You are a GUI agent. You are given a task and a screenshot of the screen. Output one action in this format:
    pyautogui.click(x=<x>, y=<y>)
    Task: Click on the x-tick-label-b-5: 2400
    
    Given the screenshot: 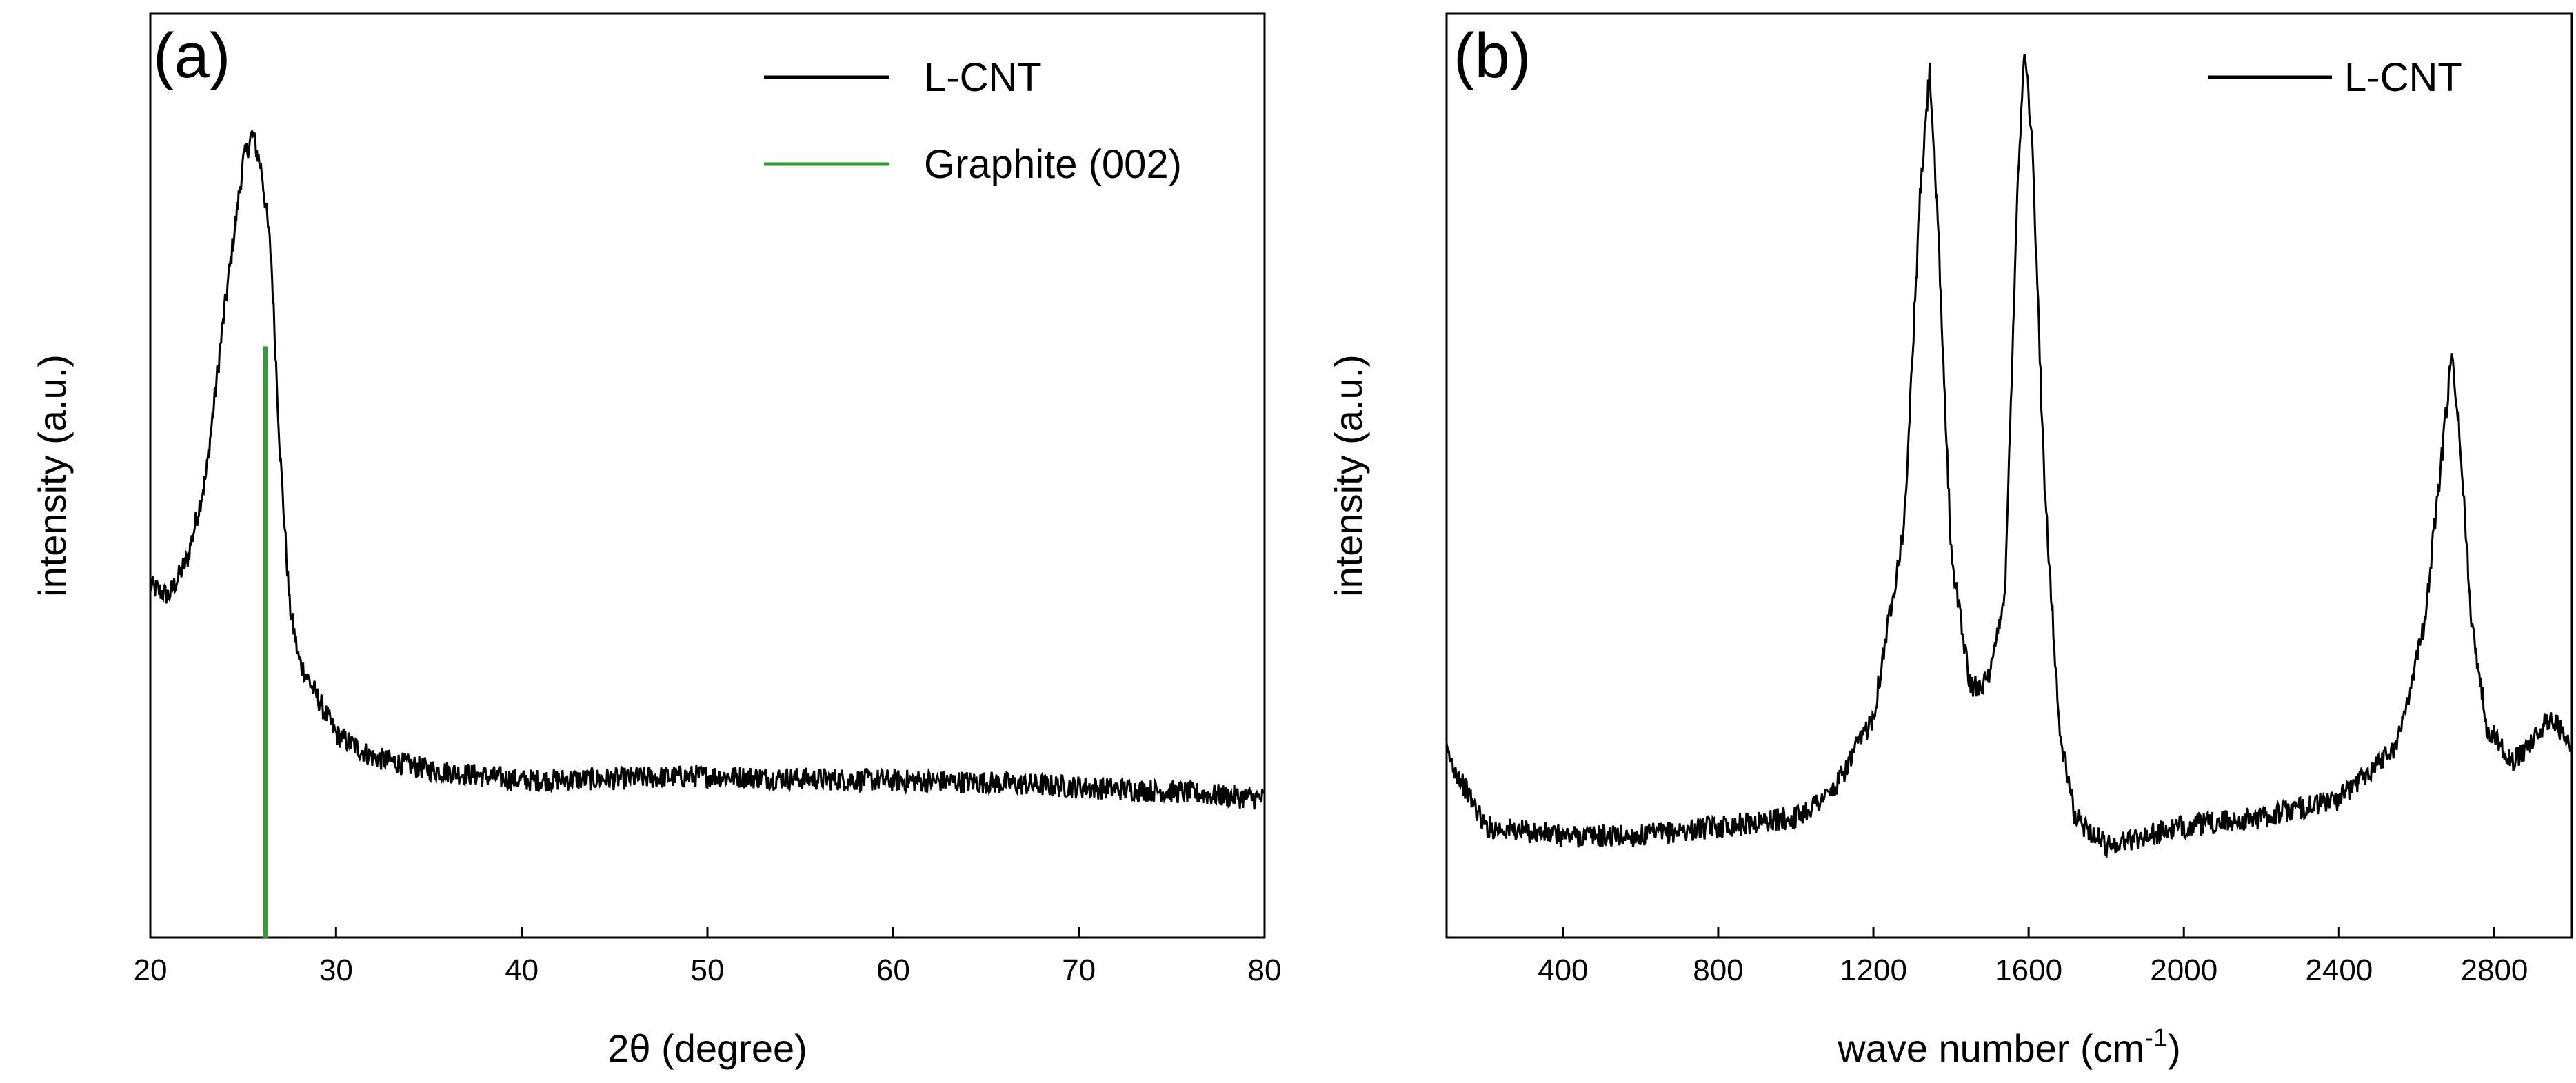 What is the action you would take?
    pyautogui.click(x=2339, y=970)
    